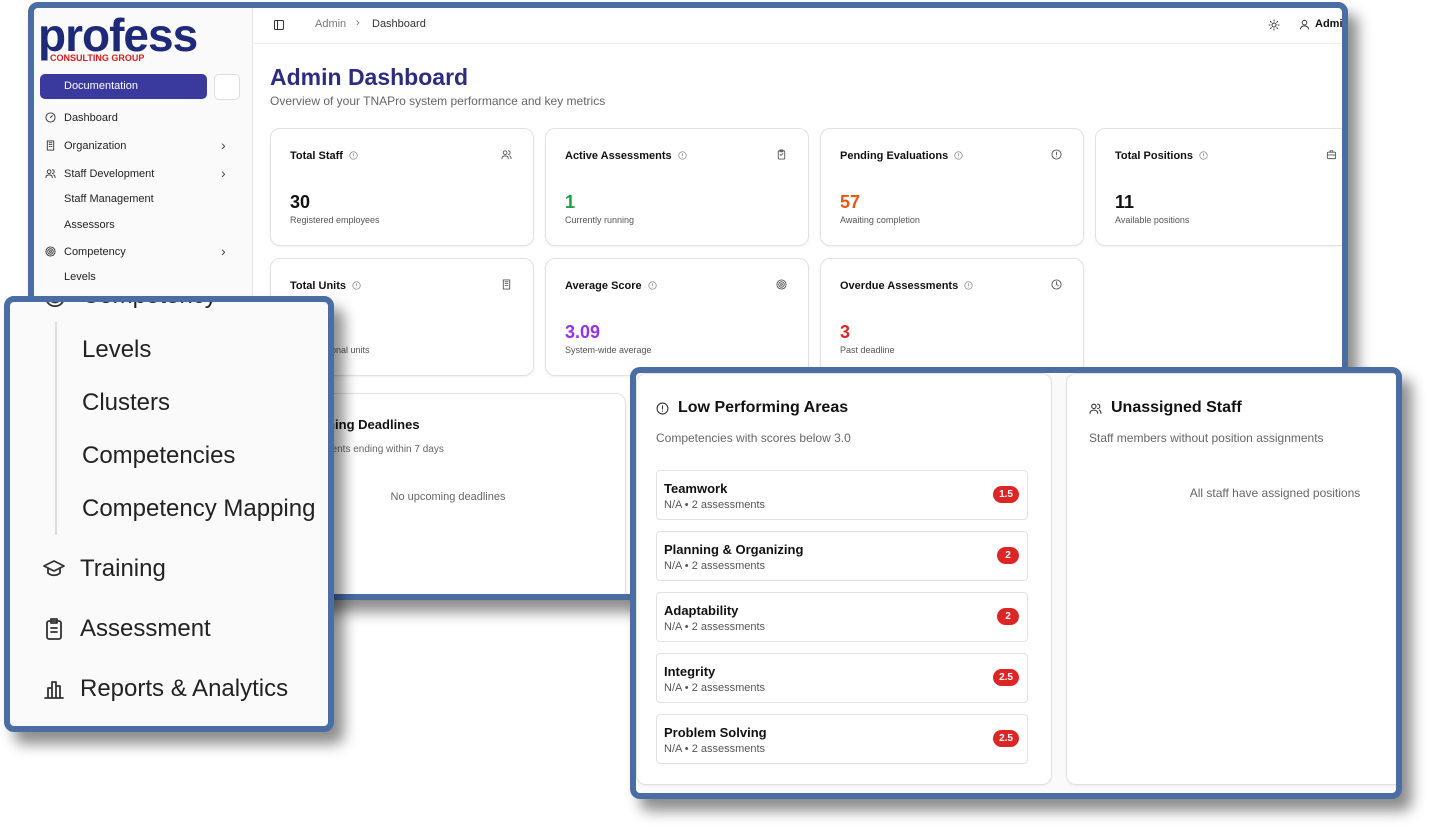 The image size is (1456, 840). What do you see at coordinates (734, 549) in the screenshot?
I see `area-name: Planning & Organizing` at bounding box center [734, 549].